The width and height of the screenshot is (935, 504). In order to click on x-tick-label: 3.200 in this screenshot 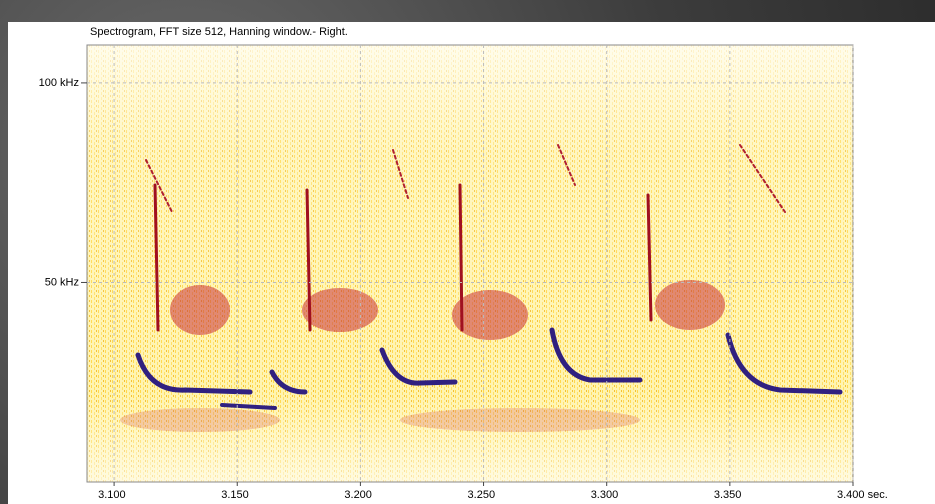, I will do `click(358, 495)`.